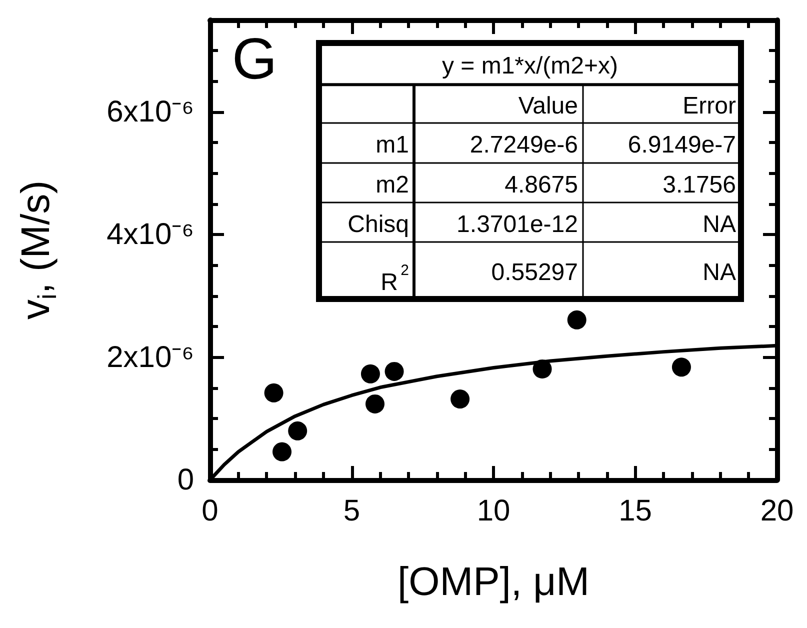  What do you see at coordinates (494, 582) in the screenshot?
I see `x-axis-title: [OMP], μM` at bounding box center [494, 582].